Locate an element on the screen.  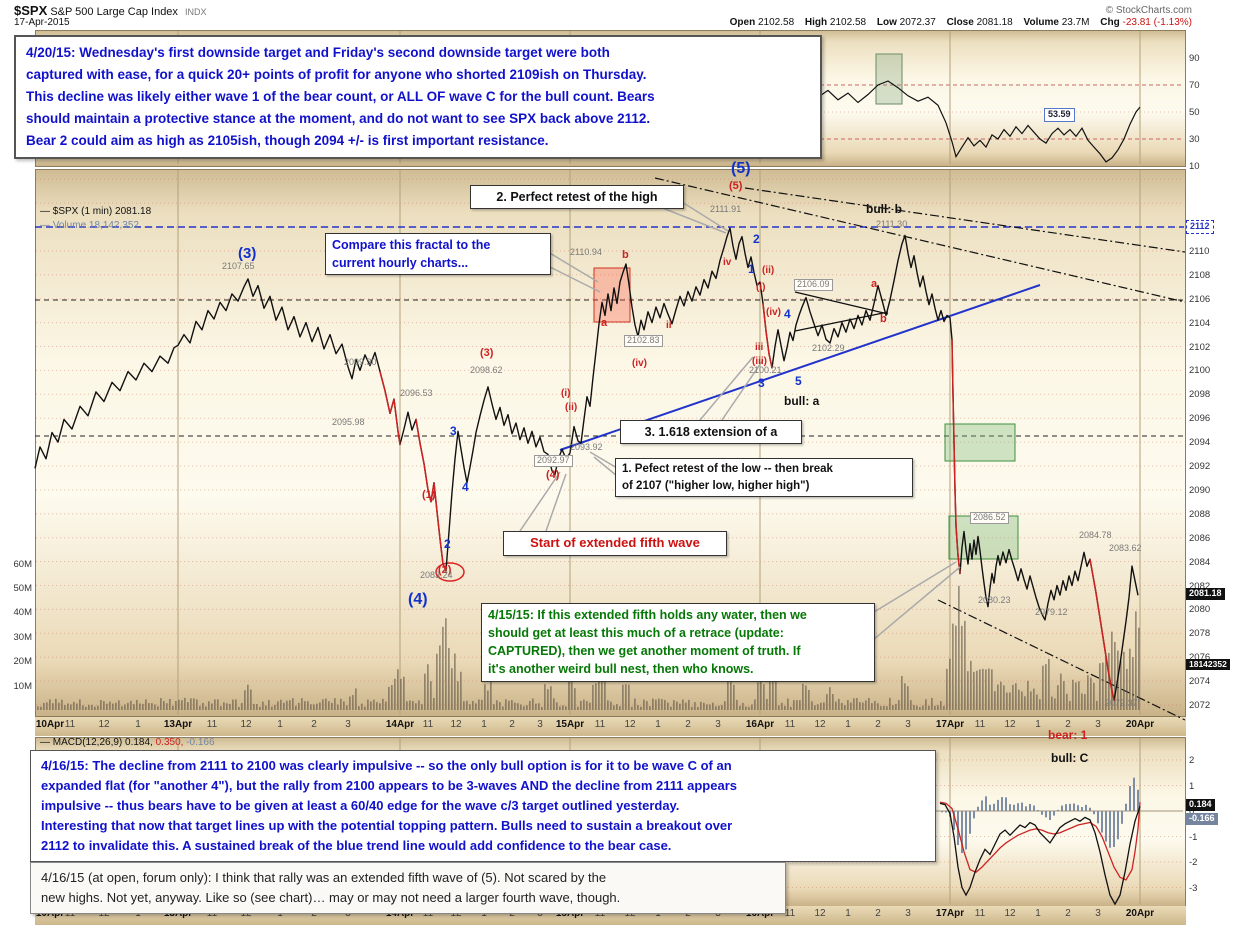
volume-value: 23.7M is located at coordinates (1075, 22).